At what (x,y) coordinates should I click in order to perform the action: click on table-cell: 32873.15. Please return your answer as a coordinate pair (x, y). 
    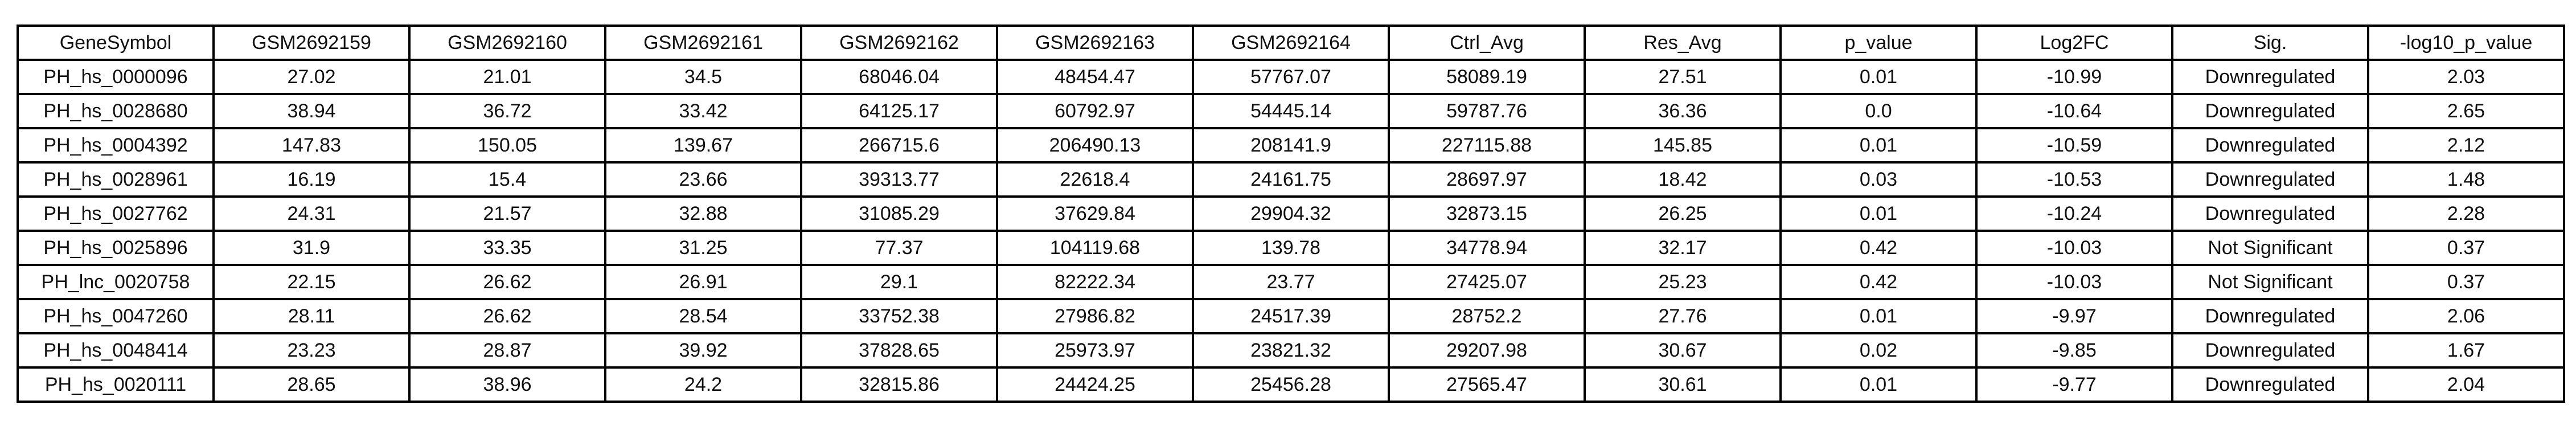
    Looking at the image, I should click on (1487, 214).